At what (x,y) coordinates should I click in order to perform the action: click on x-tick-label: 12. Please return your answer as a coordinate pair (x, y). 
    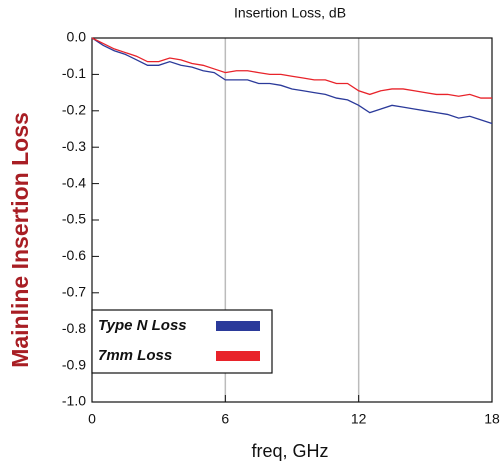
    Looking at the image, I should click on (359, 419).